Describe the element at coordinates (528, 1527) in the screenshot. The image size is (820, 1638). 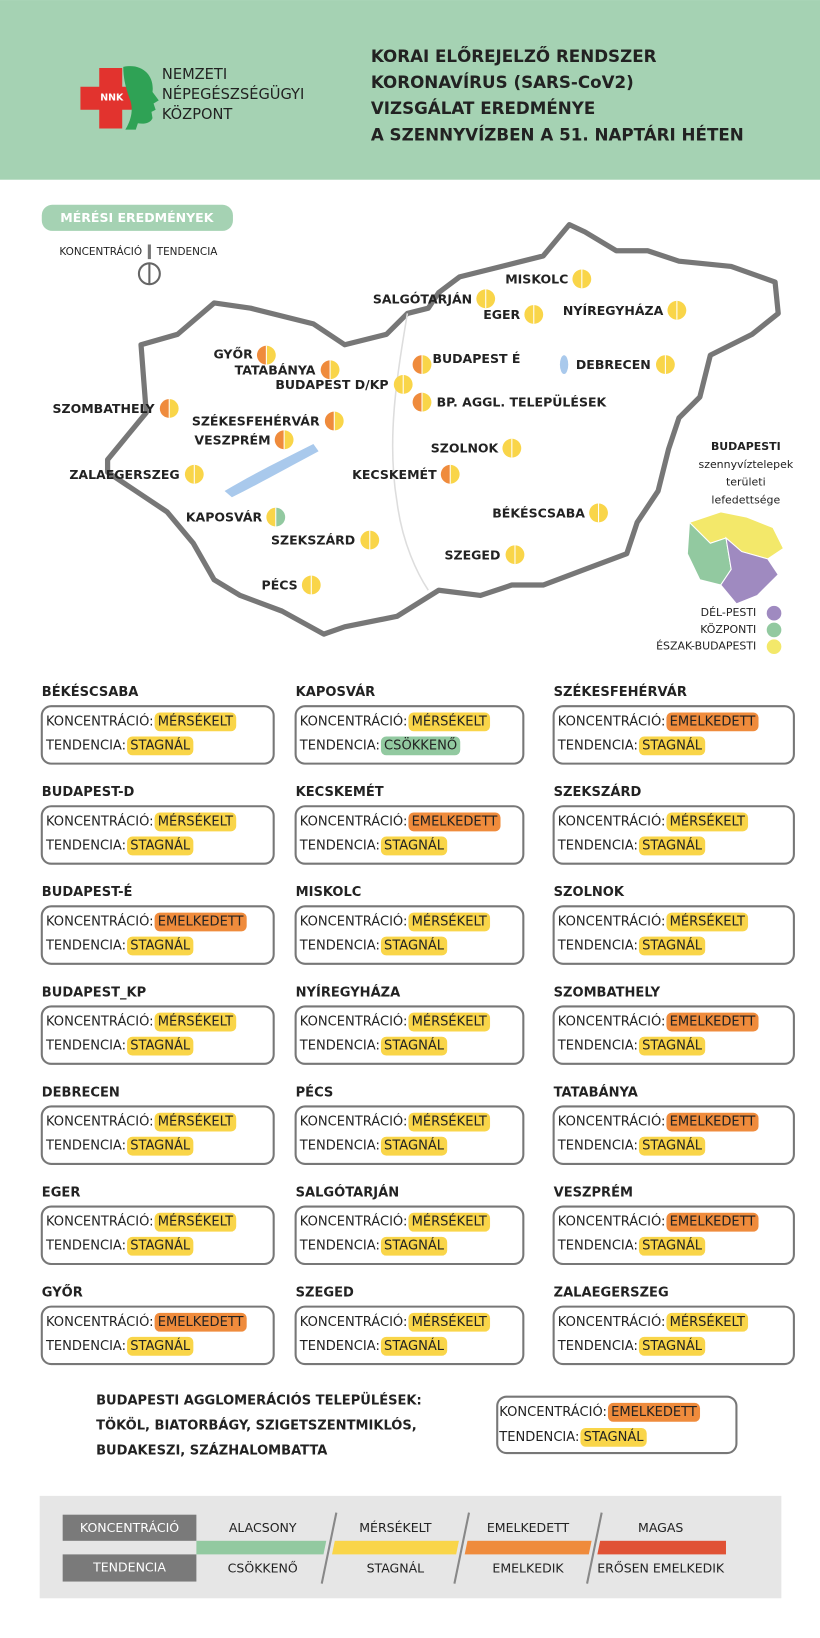
I see `legend-level: EMELKEDETT` at that location.